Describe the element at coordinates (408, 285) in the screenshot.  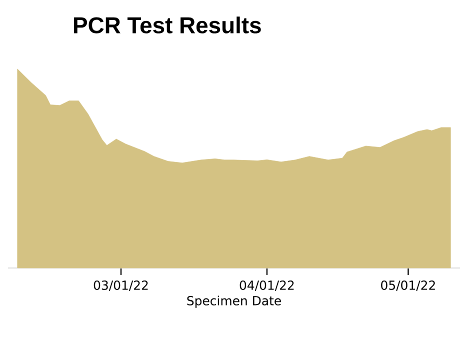
I see `x-tick-label: 05/01/22` at that location.